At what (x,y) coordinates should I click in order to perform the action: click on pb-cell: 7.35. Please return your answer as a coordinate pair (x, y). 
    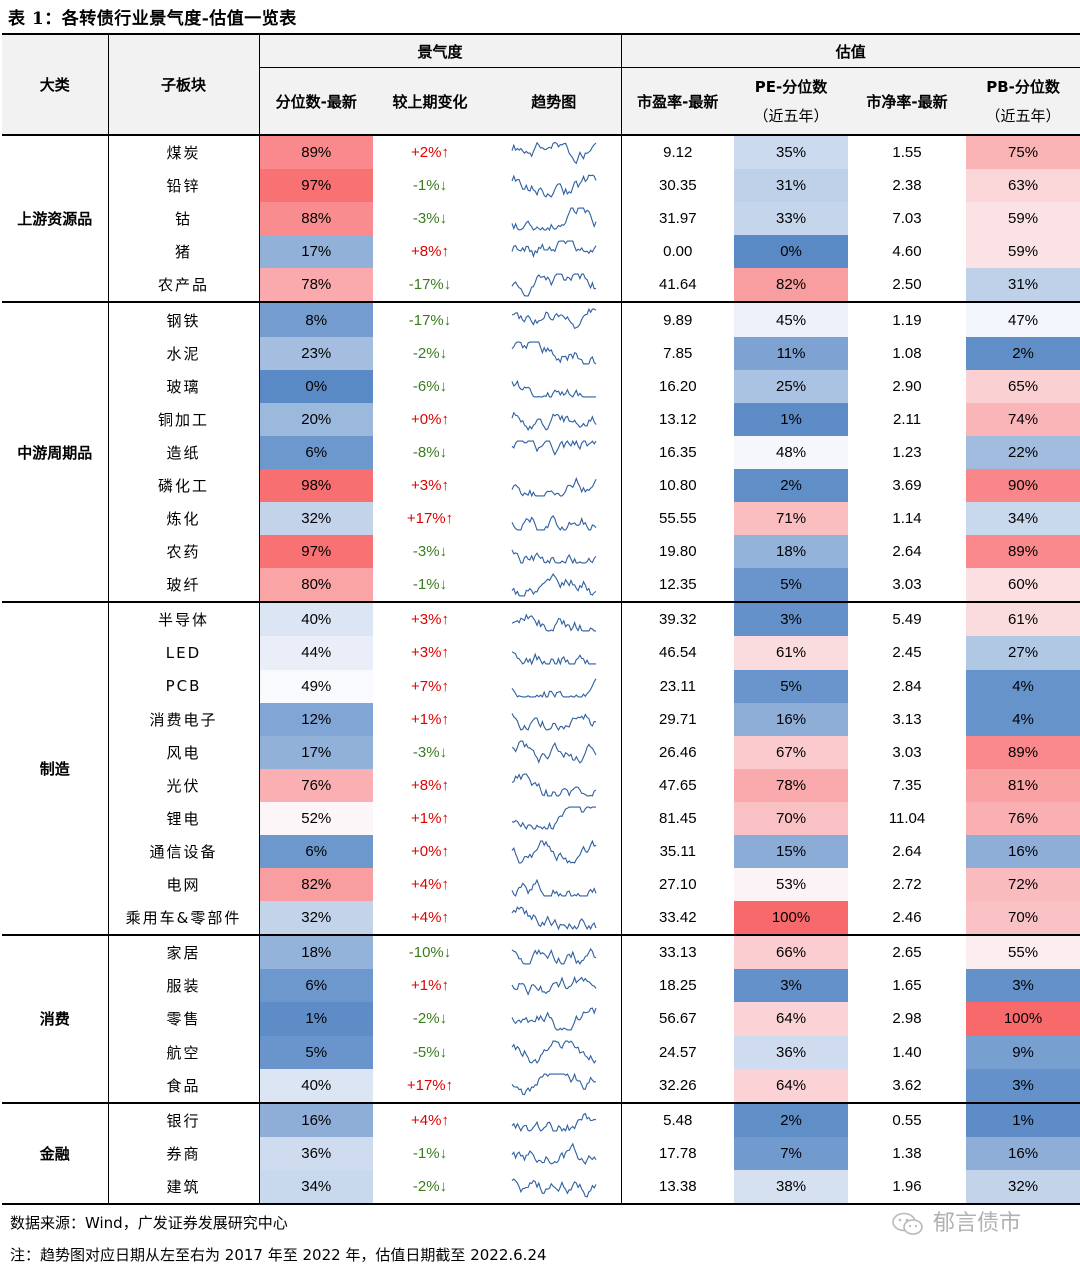
    Looking at the image, I should click on (907, 785).